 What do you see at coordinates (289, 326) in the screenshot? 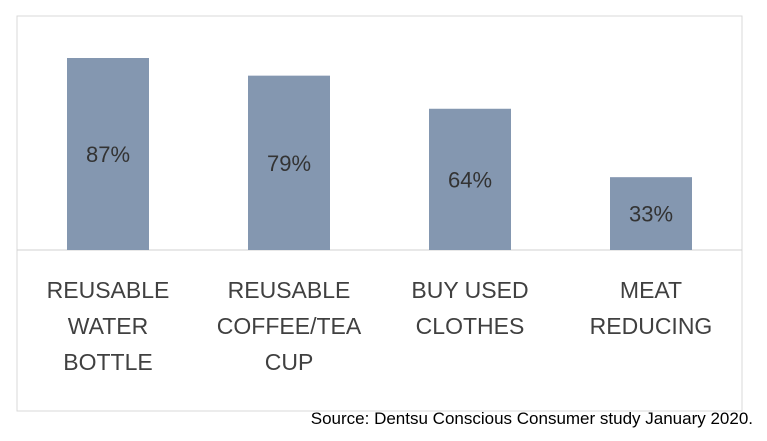
I see `category-label-2-line-2: COFFEE/TEA` at bounding box center [289, 326].